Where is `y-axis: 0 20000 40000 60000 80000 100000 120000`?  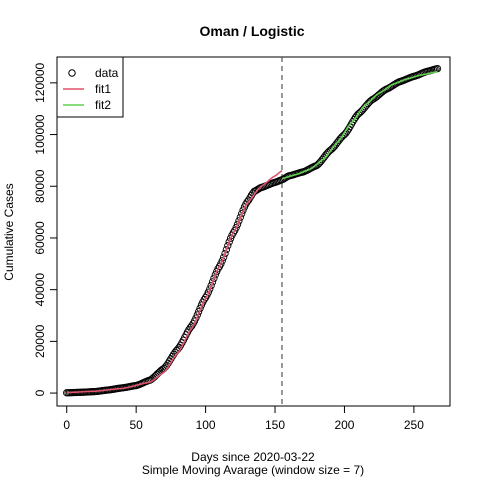
y-axis: 0 20000 40000 60000 80000 100000 120000 is located at coordinates (45, 229).